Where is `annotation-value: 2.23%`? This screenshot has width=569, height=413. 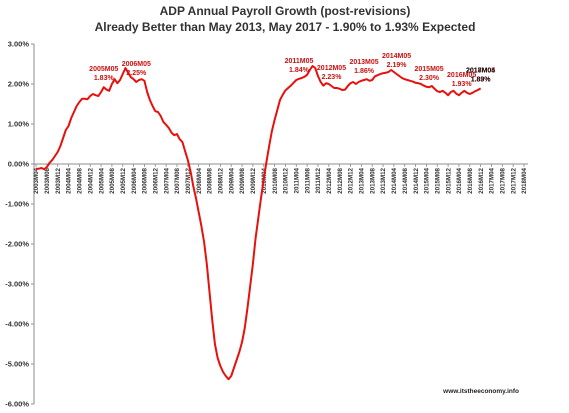 annotation-value: 2.23% is located at coordinates (332, 77).